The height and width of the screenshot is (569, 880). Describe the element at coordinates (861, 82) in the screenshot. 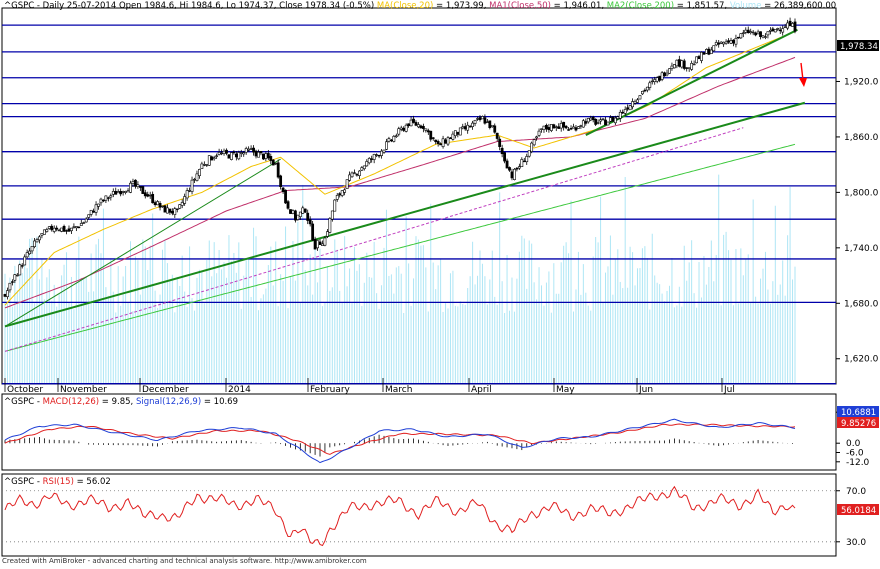

I see `price-tick-label: 1,920.0` at that location.